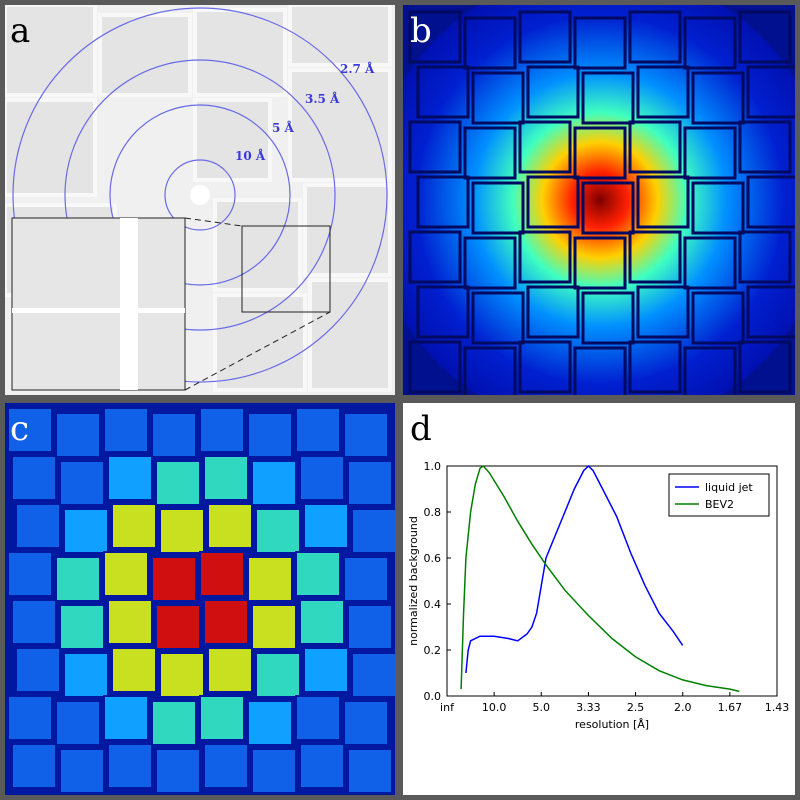  I want to click on x-tick-label: 5.0, so click(542, 707).